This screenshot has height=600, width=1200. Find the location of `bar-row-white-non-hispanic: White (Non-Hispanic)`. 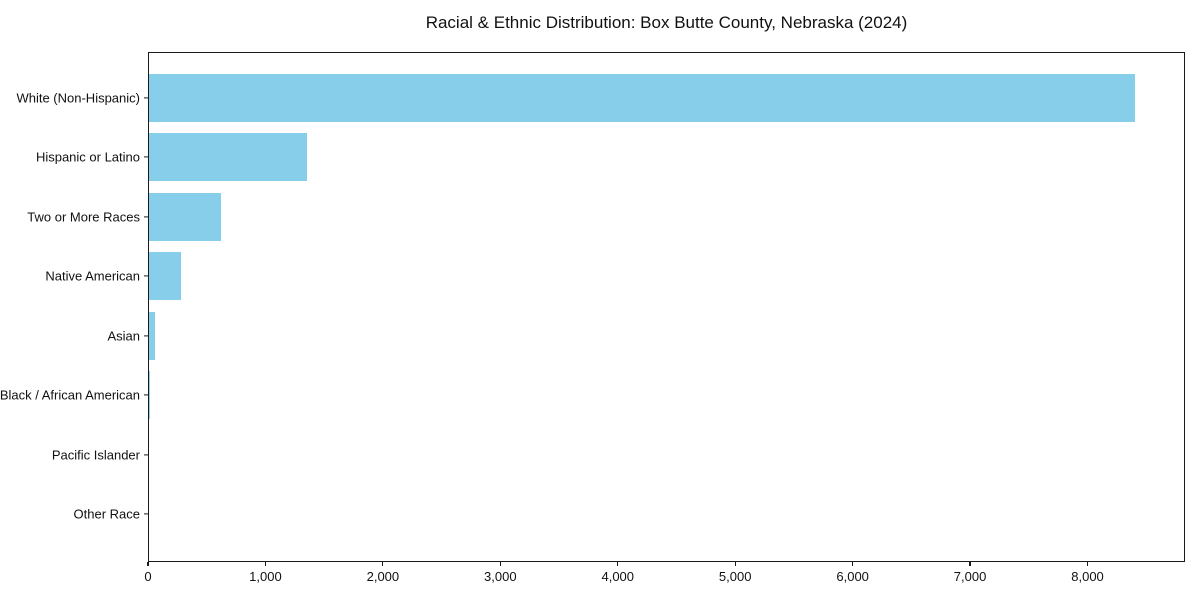

bar-row-white-non-hispanic: White (Non-Hispanic) is located at coordinates (600, 98).